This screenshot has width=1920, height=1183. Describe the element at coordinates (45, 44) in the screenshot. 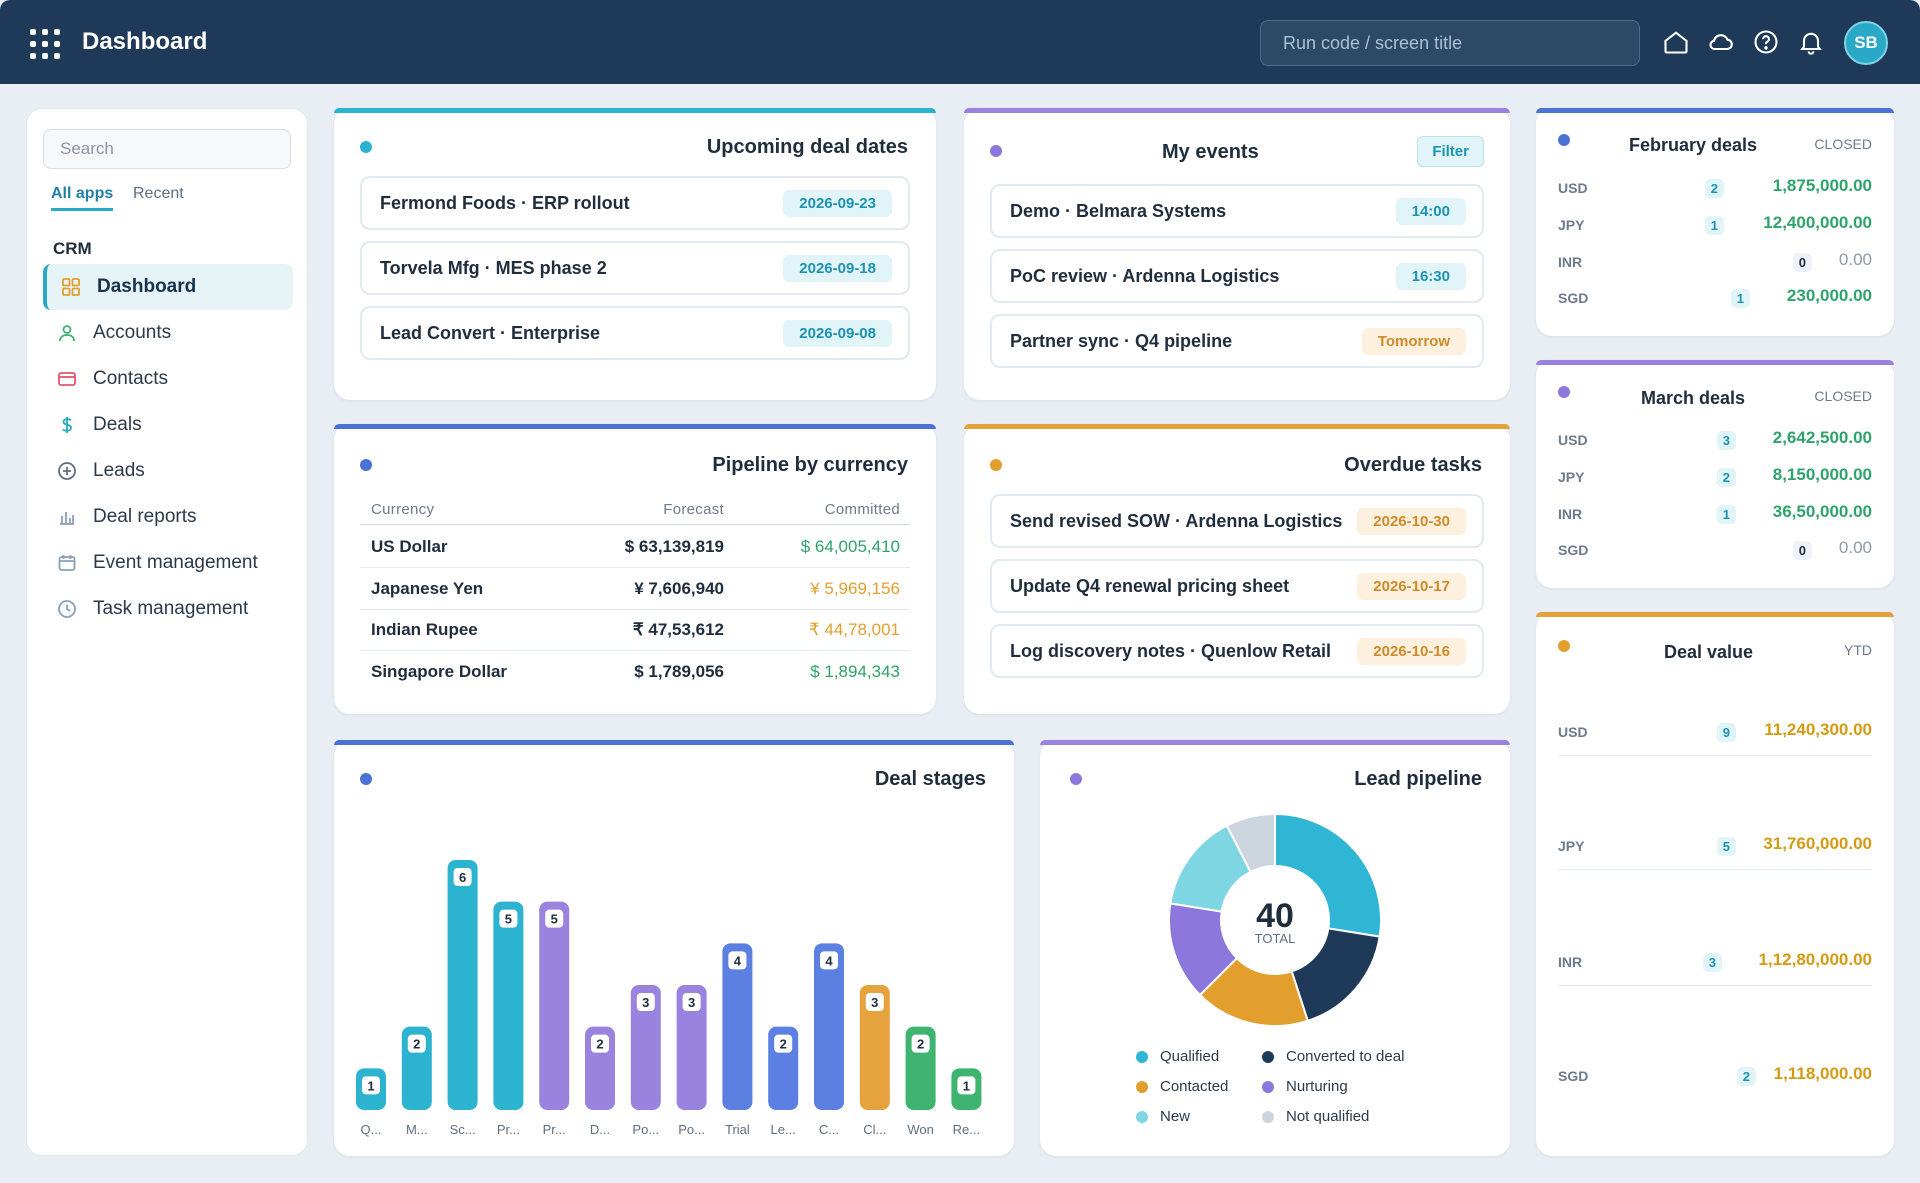

I see `app-launcher-icon` at that location.